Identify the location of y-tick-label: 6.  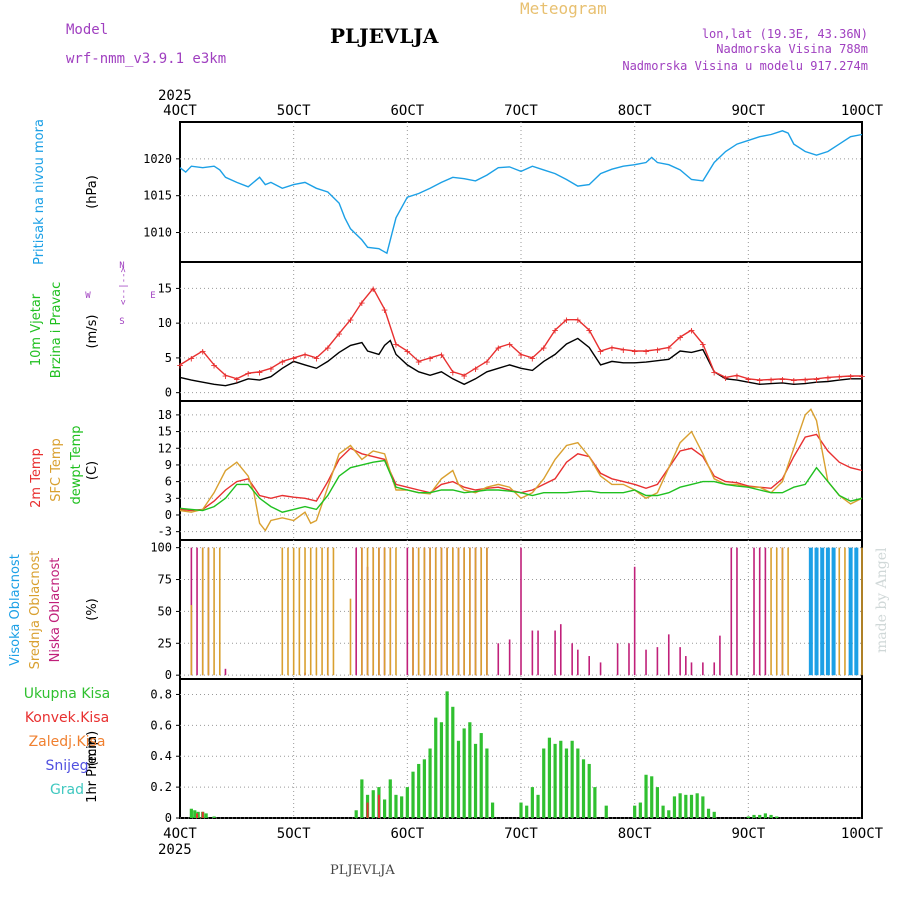
(168, 482).